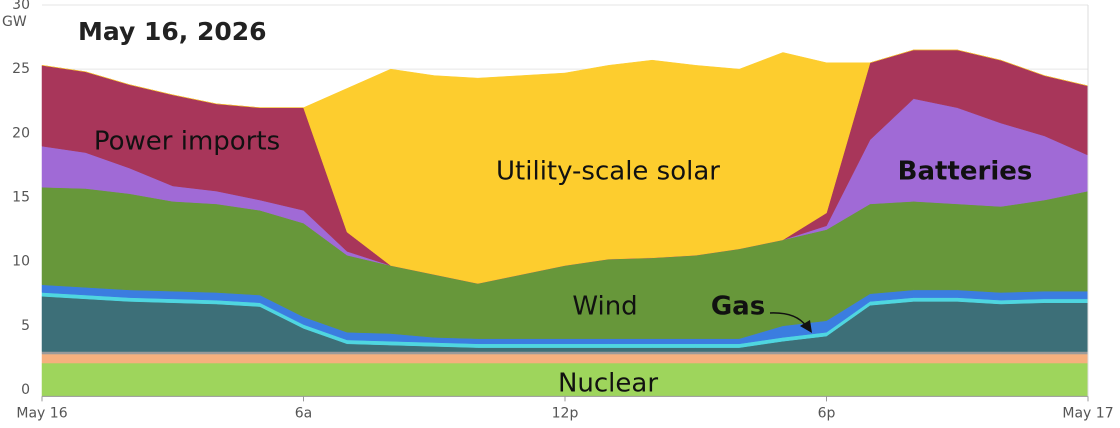 Image resolution: width=1120 pixels, height=428 pixels. I want to click on y-tick-label: 10, so click(21, 262).